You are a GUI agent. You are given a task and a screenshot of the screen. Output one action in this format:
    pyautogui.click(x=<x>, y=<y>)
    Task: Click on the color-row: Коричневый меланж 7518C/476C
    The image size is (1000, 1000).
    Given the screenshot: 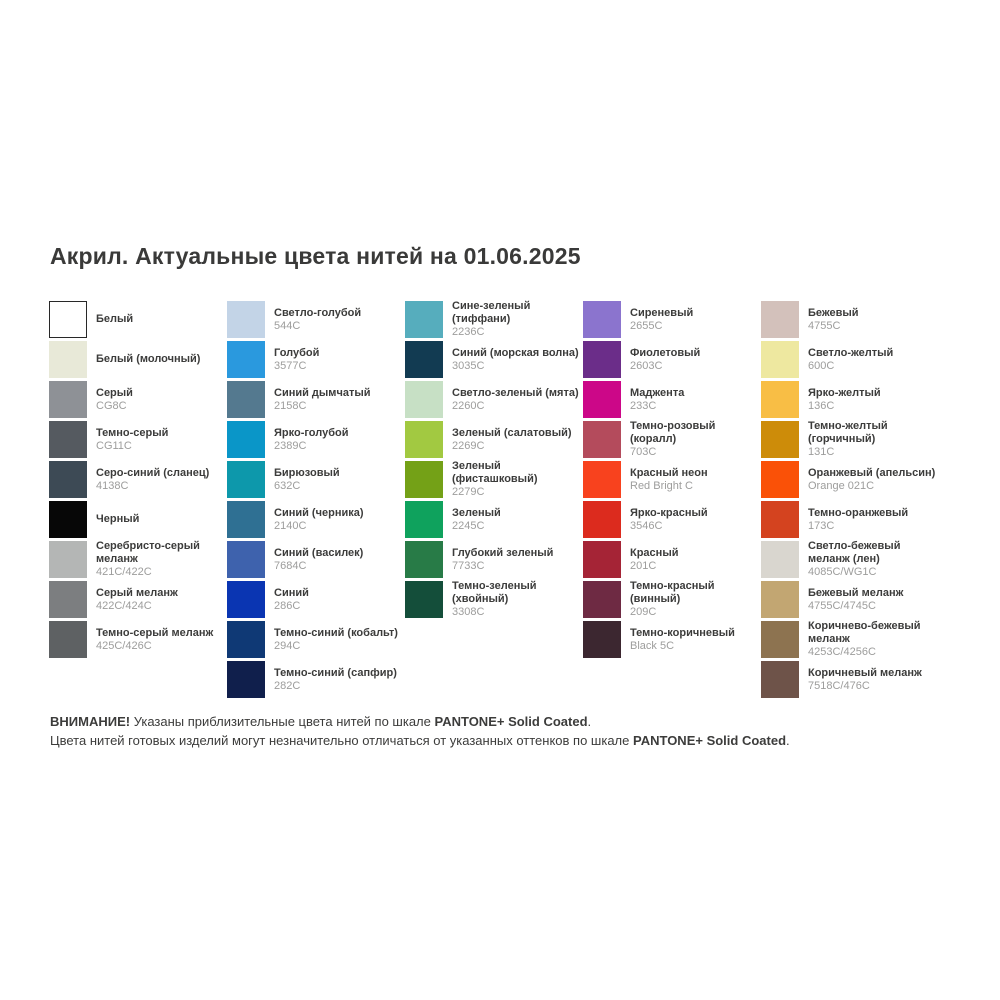 What is the action you would take?
    pyautogui.click(x=850, y=679)
    